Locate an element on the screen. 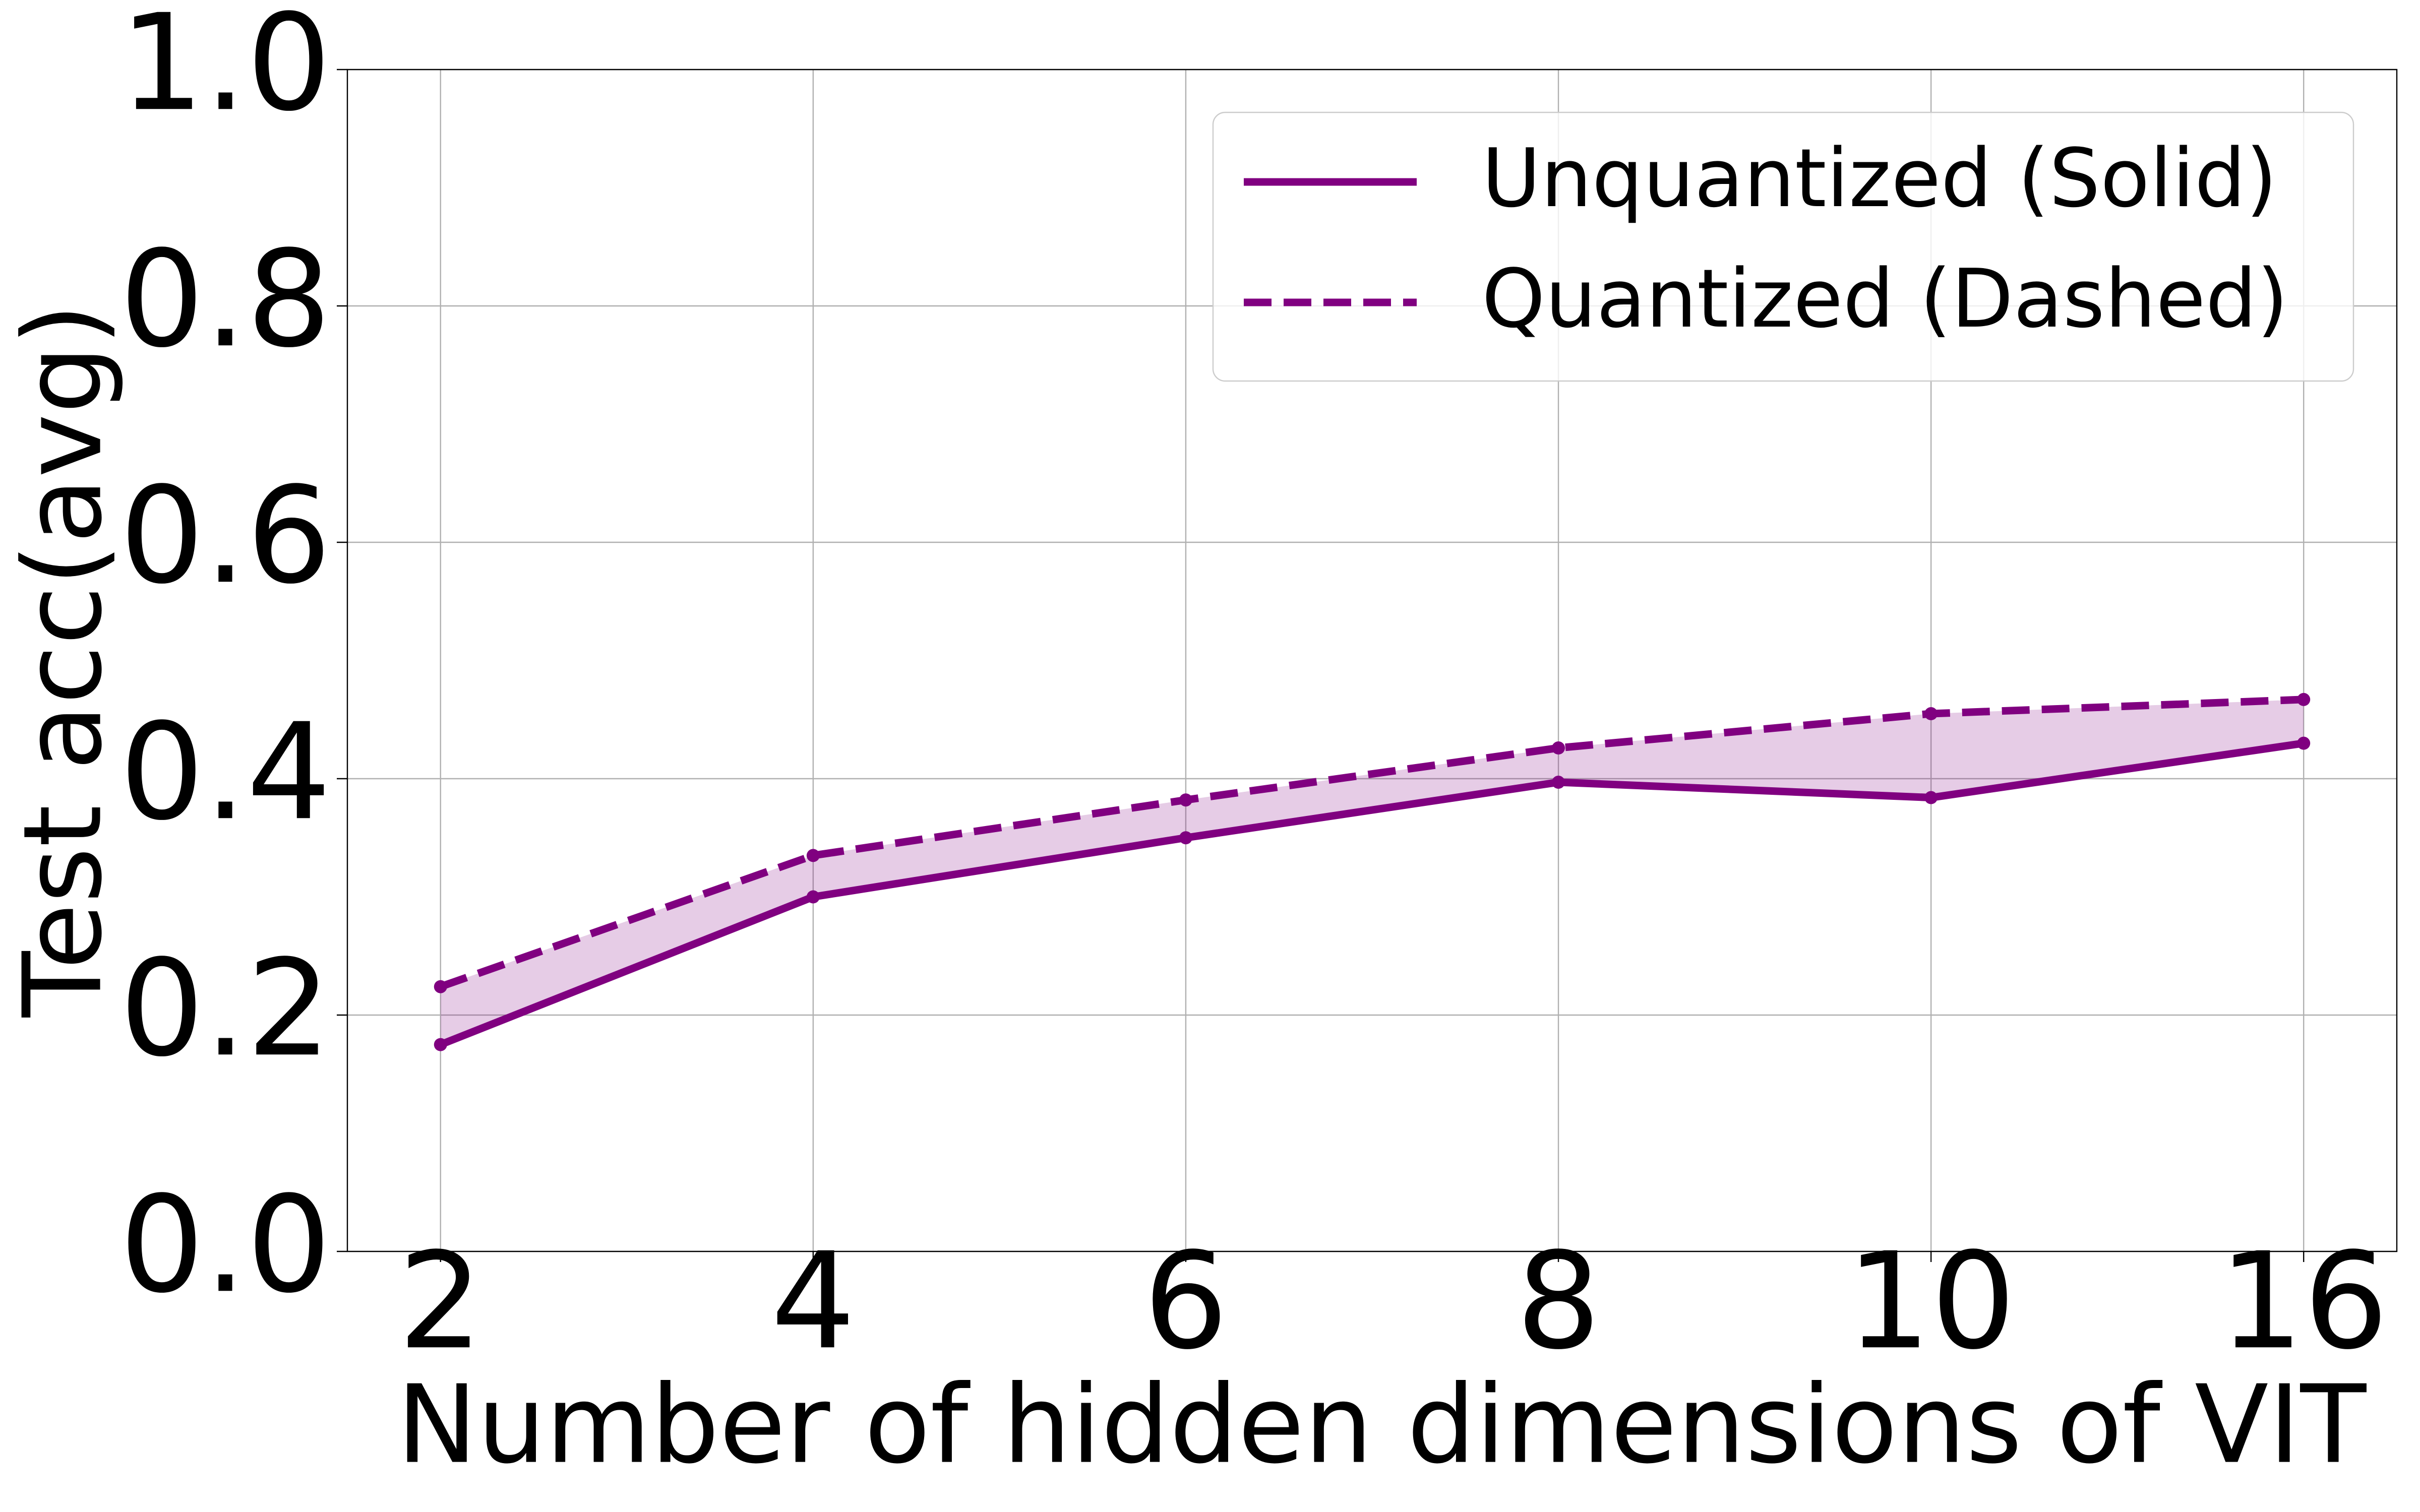 The width and height of the screenshot is (2420, 1512). x-tick-label: 4 is located at coordinates (813, 1301).